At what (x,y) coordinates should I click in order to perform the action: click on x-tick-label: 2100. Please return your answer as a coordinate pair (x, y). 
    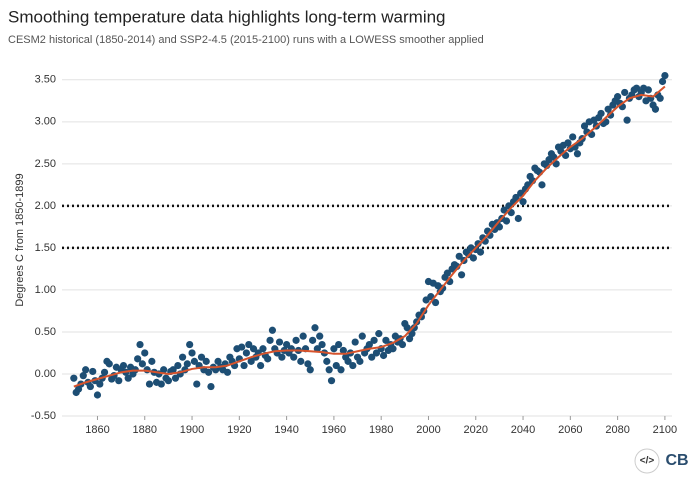
    Looking at the image, I should click on (665, 430).